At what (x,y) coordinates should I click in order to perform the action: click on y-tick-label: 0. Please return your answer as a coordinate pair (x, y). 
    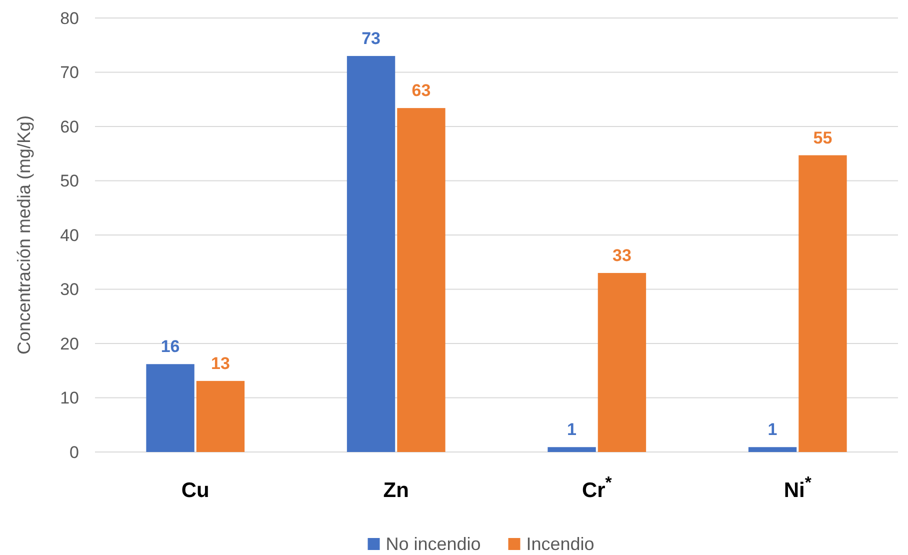
    Looking at the image, I should click on (74, 452).